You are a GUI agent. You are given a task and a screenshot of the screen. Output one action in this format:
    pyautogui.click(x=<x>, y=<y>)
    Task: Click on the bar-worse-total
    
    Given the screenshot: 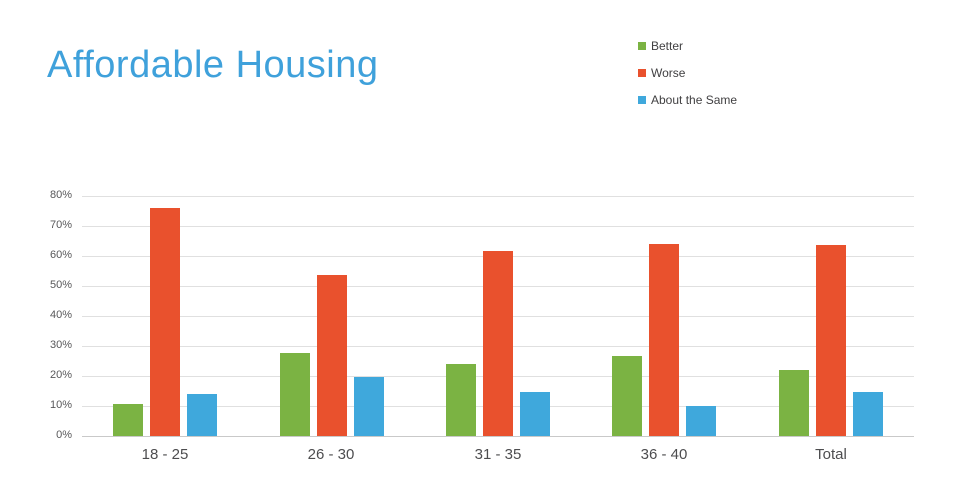 What is the action you would take?
    pyautogui.click(x=831, y=340)
    